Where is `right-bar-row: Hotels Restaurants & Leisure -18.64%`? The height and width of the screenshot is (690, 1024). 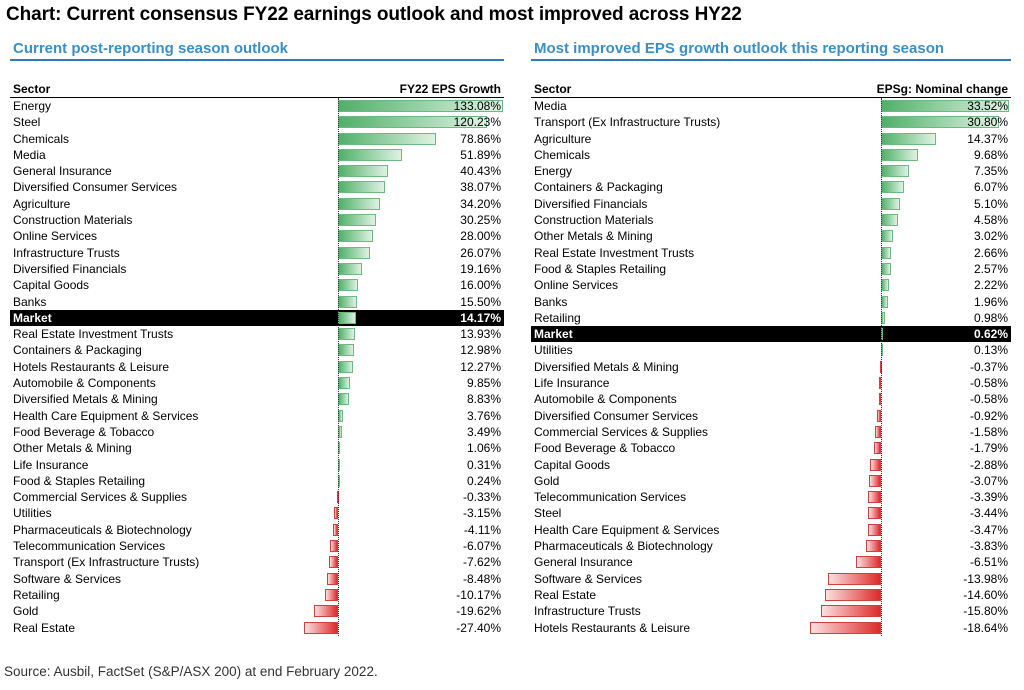 right-bar-row: Hotels Restaurants & Leisure -18.64% is located at coordinates (771, 628).